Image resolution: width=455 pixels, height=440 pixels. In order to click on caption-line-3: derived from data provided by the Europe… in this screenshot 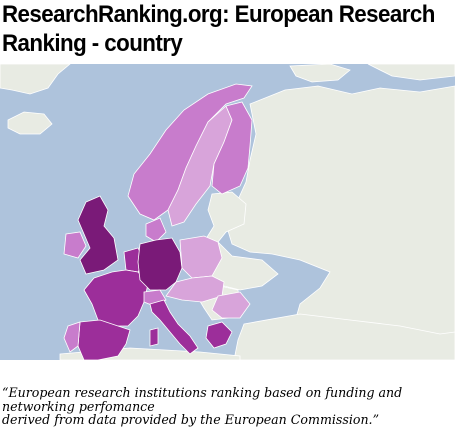, I will do `click(191, 419)`.